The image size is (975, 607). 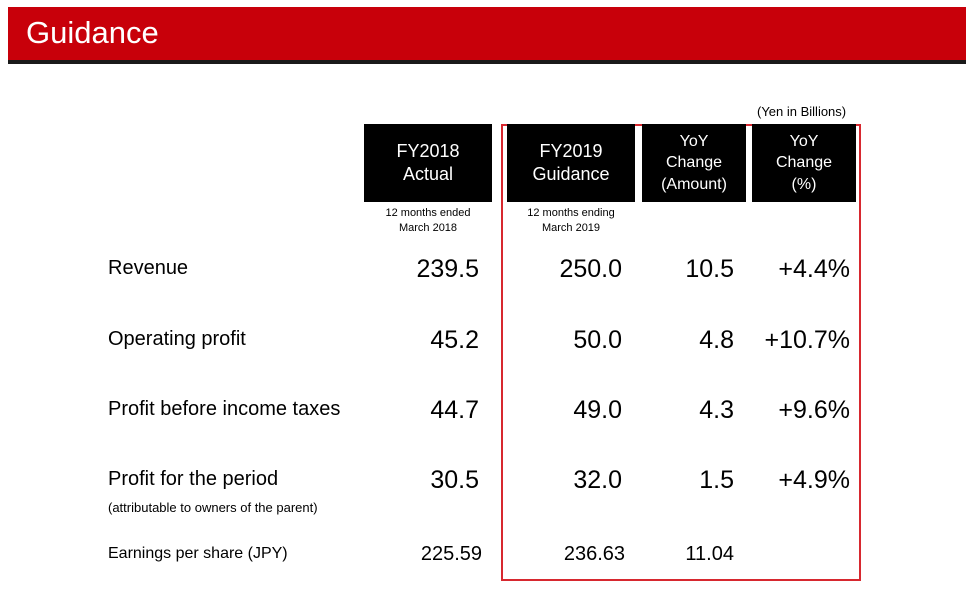 What do you see at coordinates (716, 410) in the screenshot?
I see `profit-before-taxes-yoy-amount: 4.3` at bounding box center [716, 410].